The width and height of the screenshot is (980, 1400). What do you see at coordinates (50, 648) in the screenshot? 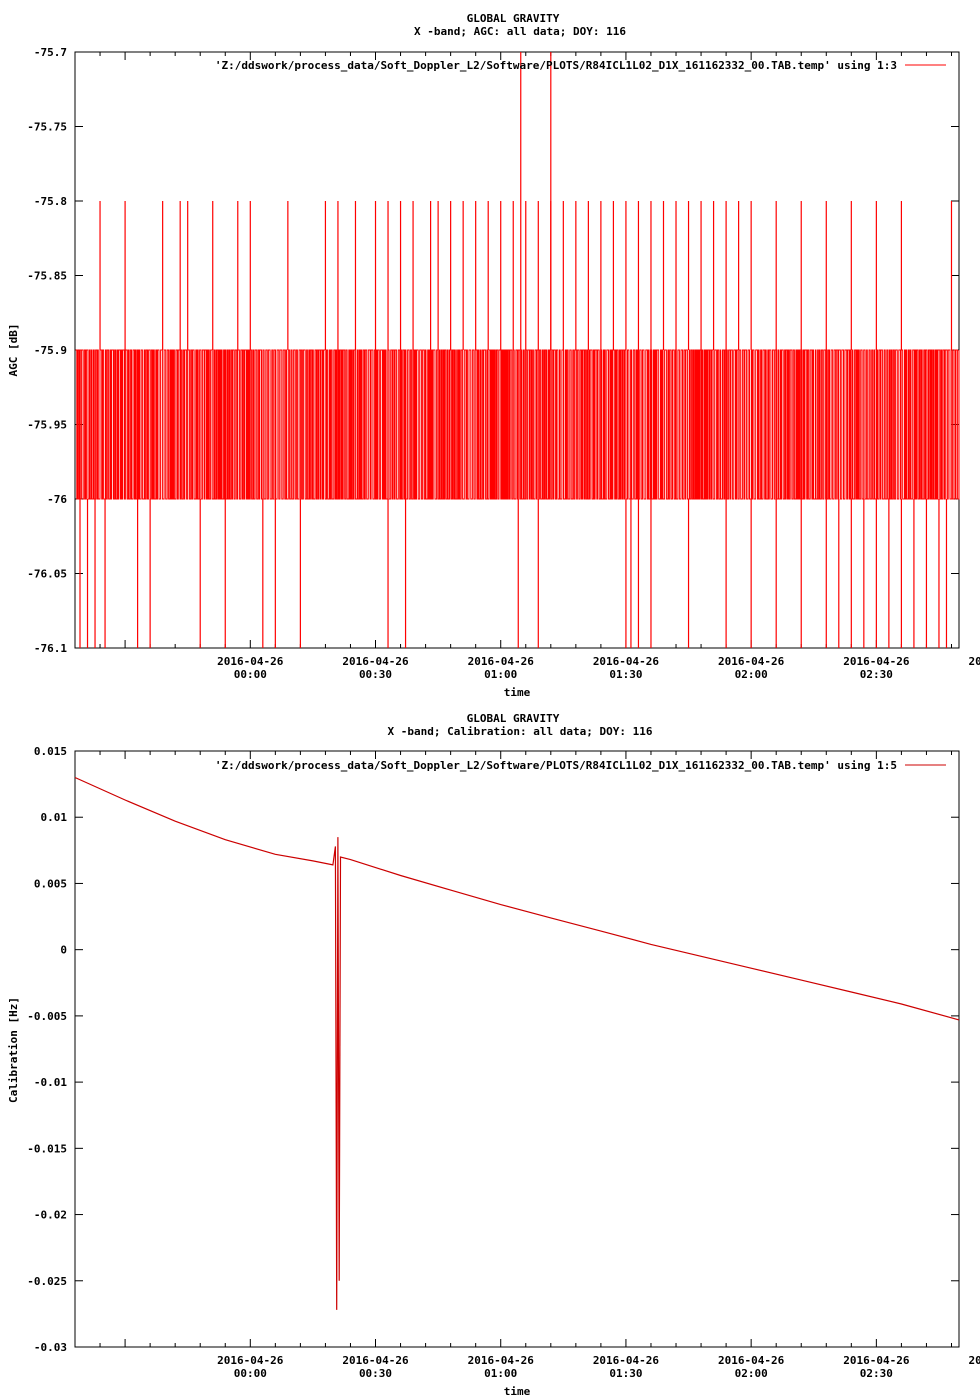
I see `y-tick-label: -76.1` at bounding box center [50, 648].